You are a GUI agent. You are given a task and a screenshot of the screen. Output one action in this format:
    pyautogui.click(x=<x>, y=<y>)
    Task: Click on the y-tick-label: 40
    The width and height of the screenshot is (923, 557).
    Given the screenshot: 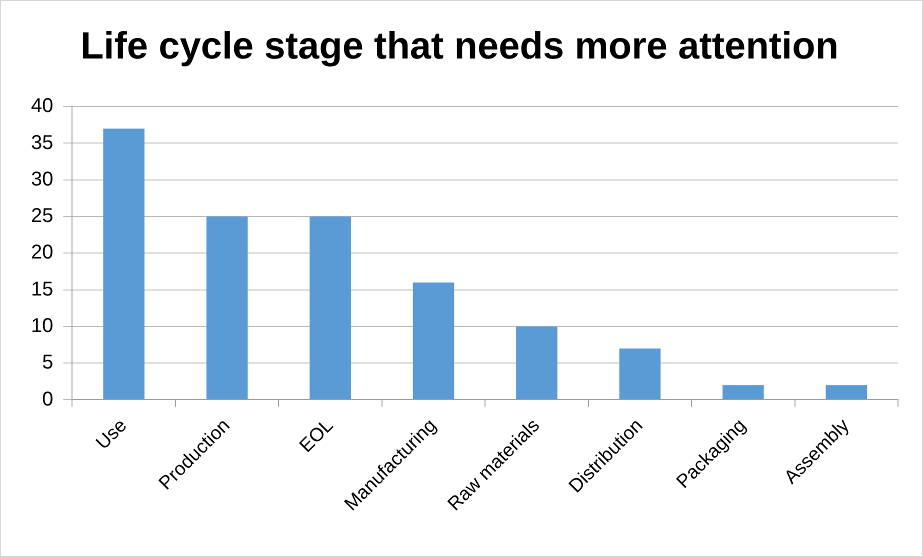 What is the action you would take?
    pyautogui.click(x=42, y=106)
    